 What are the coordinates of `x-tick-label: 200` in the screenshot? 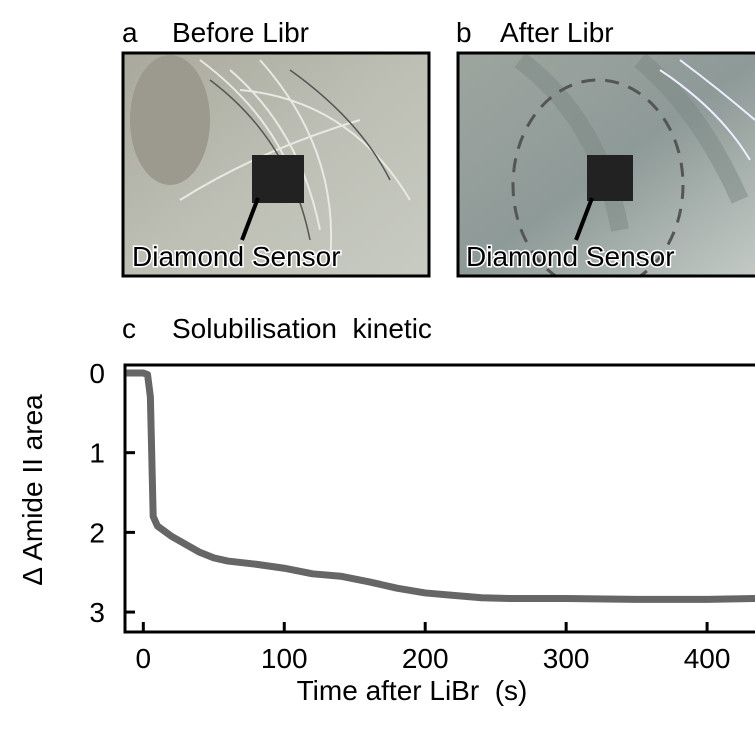 It's located at (425, 658).